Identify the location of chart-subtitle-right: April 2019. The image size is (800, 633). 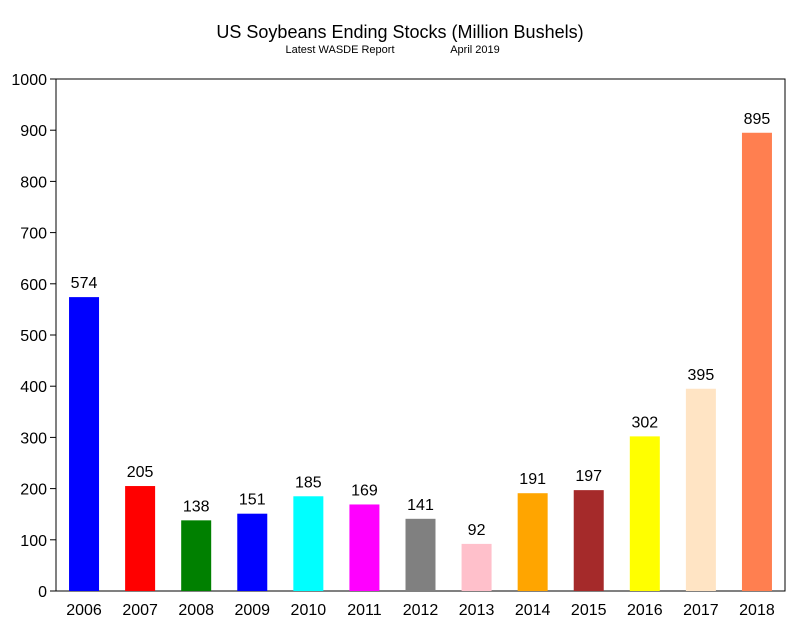
(475, 50).